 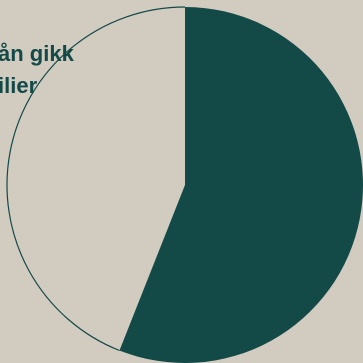 What do you see at coordinates (37, 70) in the screenshot?
I see `chart-title: ån gikk ilier` at bounding box center [37, 70].